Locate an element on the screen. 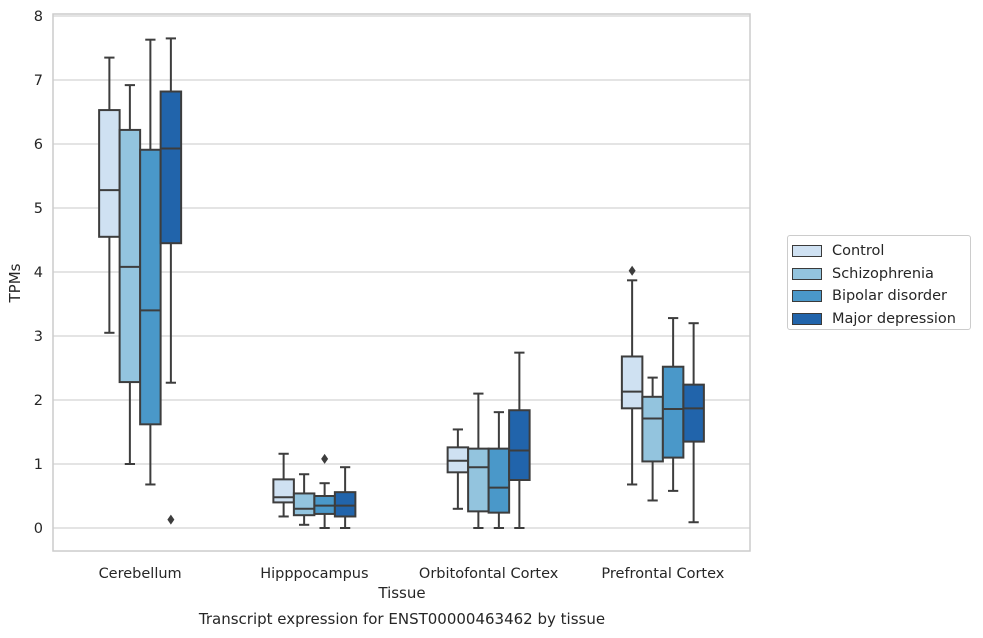 This screenshot has height=638, width=983. legend-label: Control is located at coordinates (858, 251).